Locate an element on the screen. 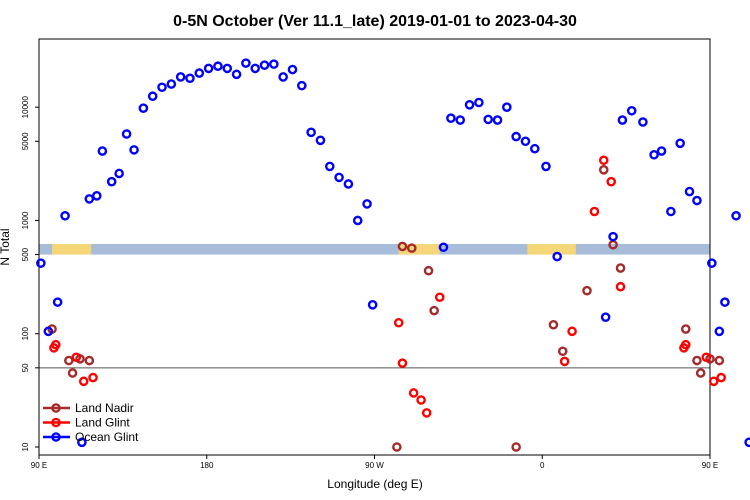 This screenshot has width=750, height=500. legend-label: Land Nadir is located at coordinates (104, 408).